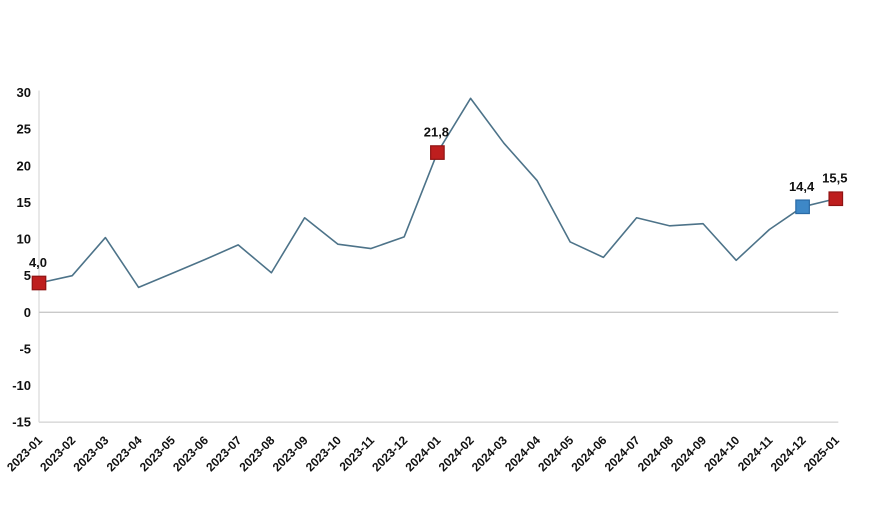  What do you see at coordinates (21, 257) in the screenshot?
I see `y-axis-labels: 30 25 20 15 10 5 0 -5 -10 -15` at bounding box center [21, 257].